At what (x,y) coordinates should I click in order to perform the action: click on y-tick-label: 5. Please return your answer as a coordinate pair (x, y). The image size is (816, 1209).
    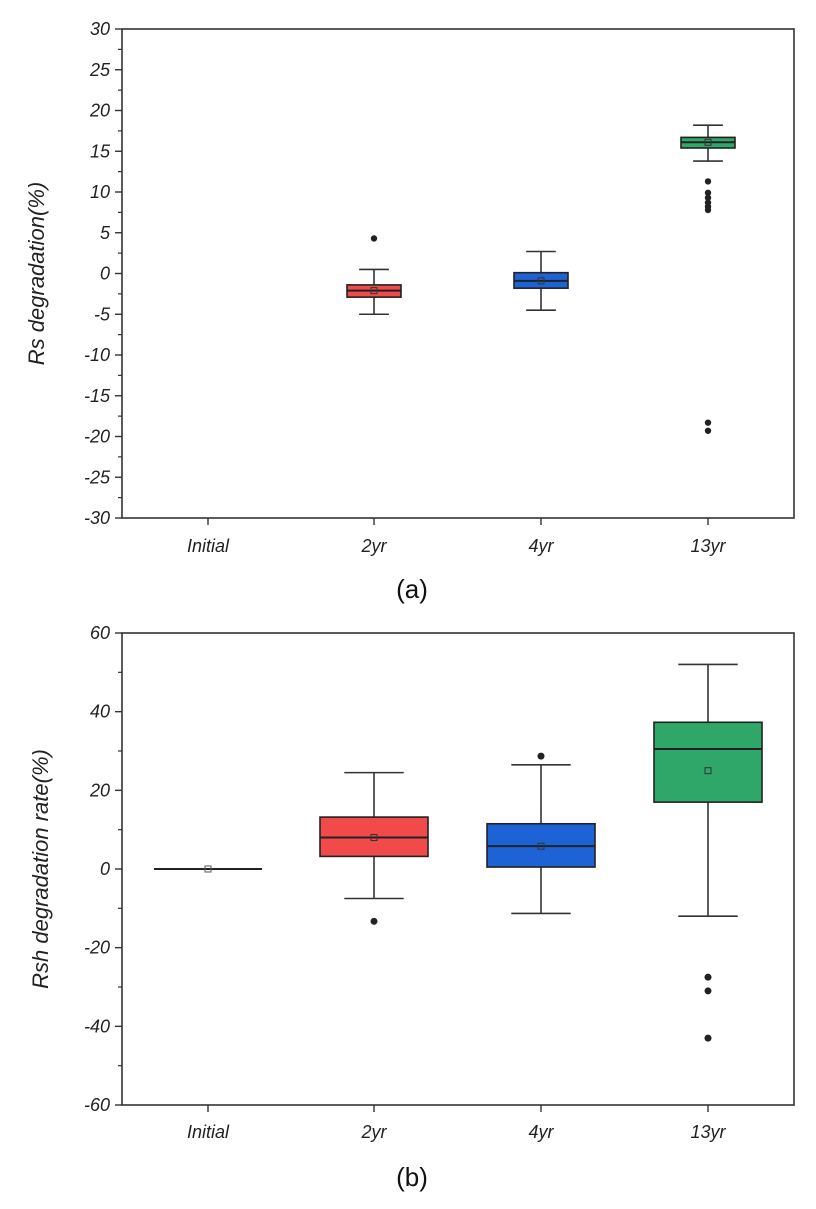
    Looking at the image, I should click on (105, 233).